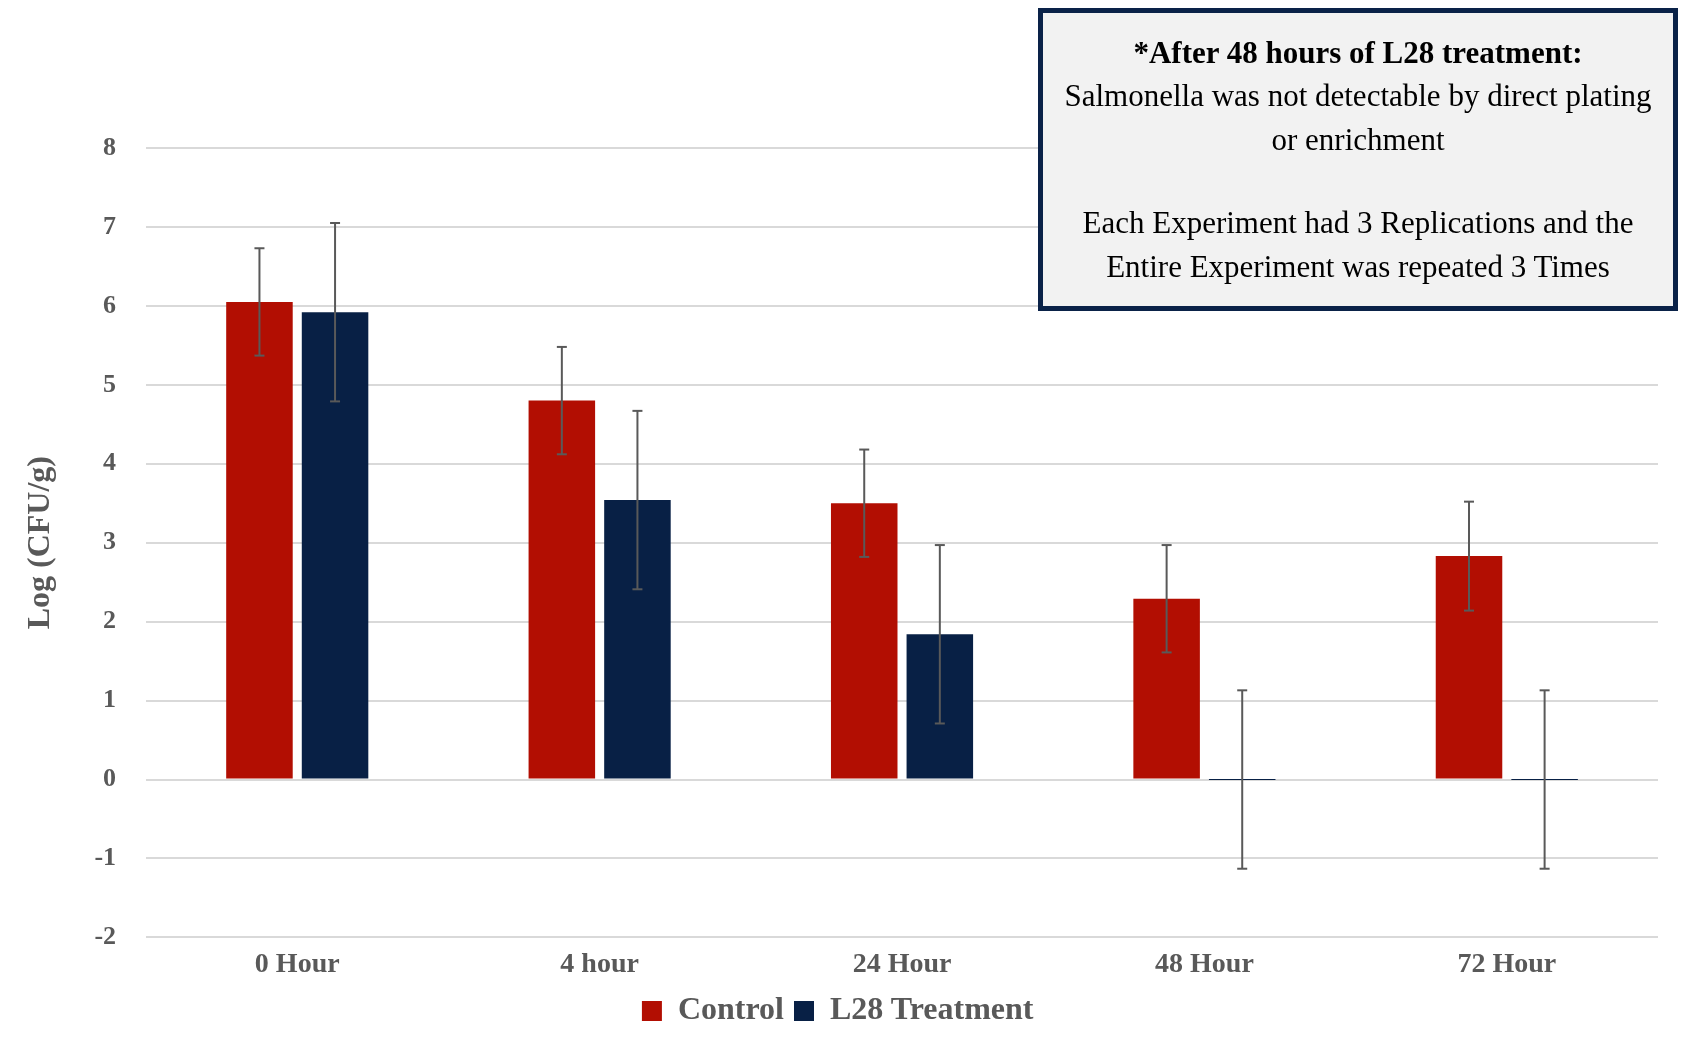 The width and height of the screenshot is (1686, 1055). Describe the element at coordinates (110, 541) in the screenshot. I see `y-tick-label: 3` at that location.